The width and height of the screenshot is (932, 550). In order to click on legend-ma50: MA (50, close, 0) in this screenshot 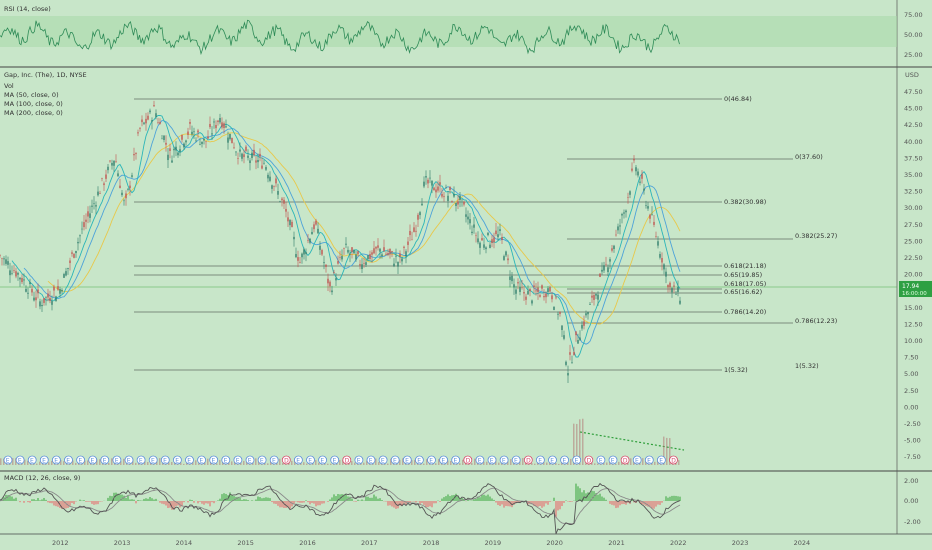, I will do `click(31, 95)`.